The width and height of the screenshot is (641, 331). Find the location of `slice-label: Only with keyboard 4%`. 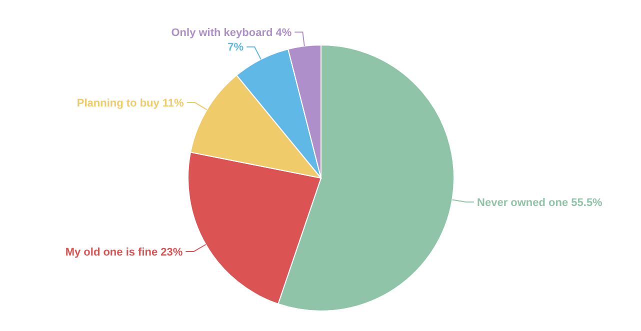

slice-label: Only with keyboard 4% is located at coordinates (231, 33).